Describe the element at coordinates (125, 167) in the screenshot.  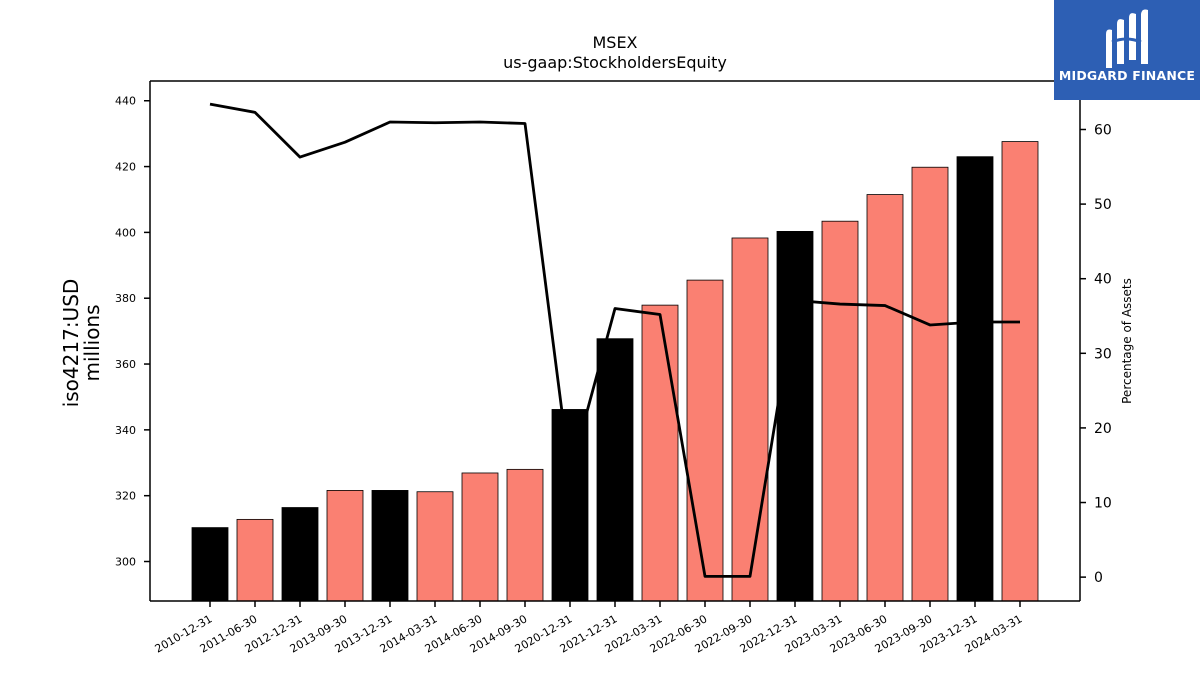
I see `y-tick-label: 420` at that location.